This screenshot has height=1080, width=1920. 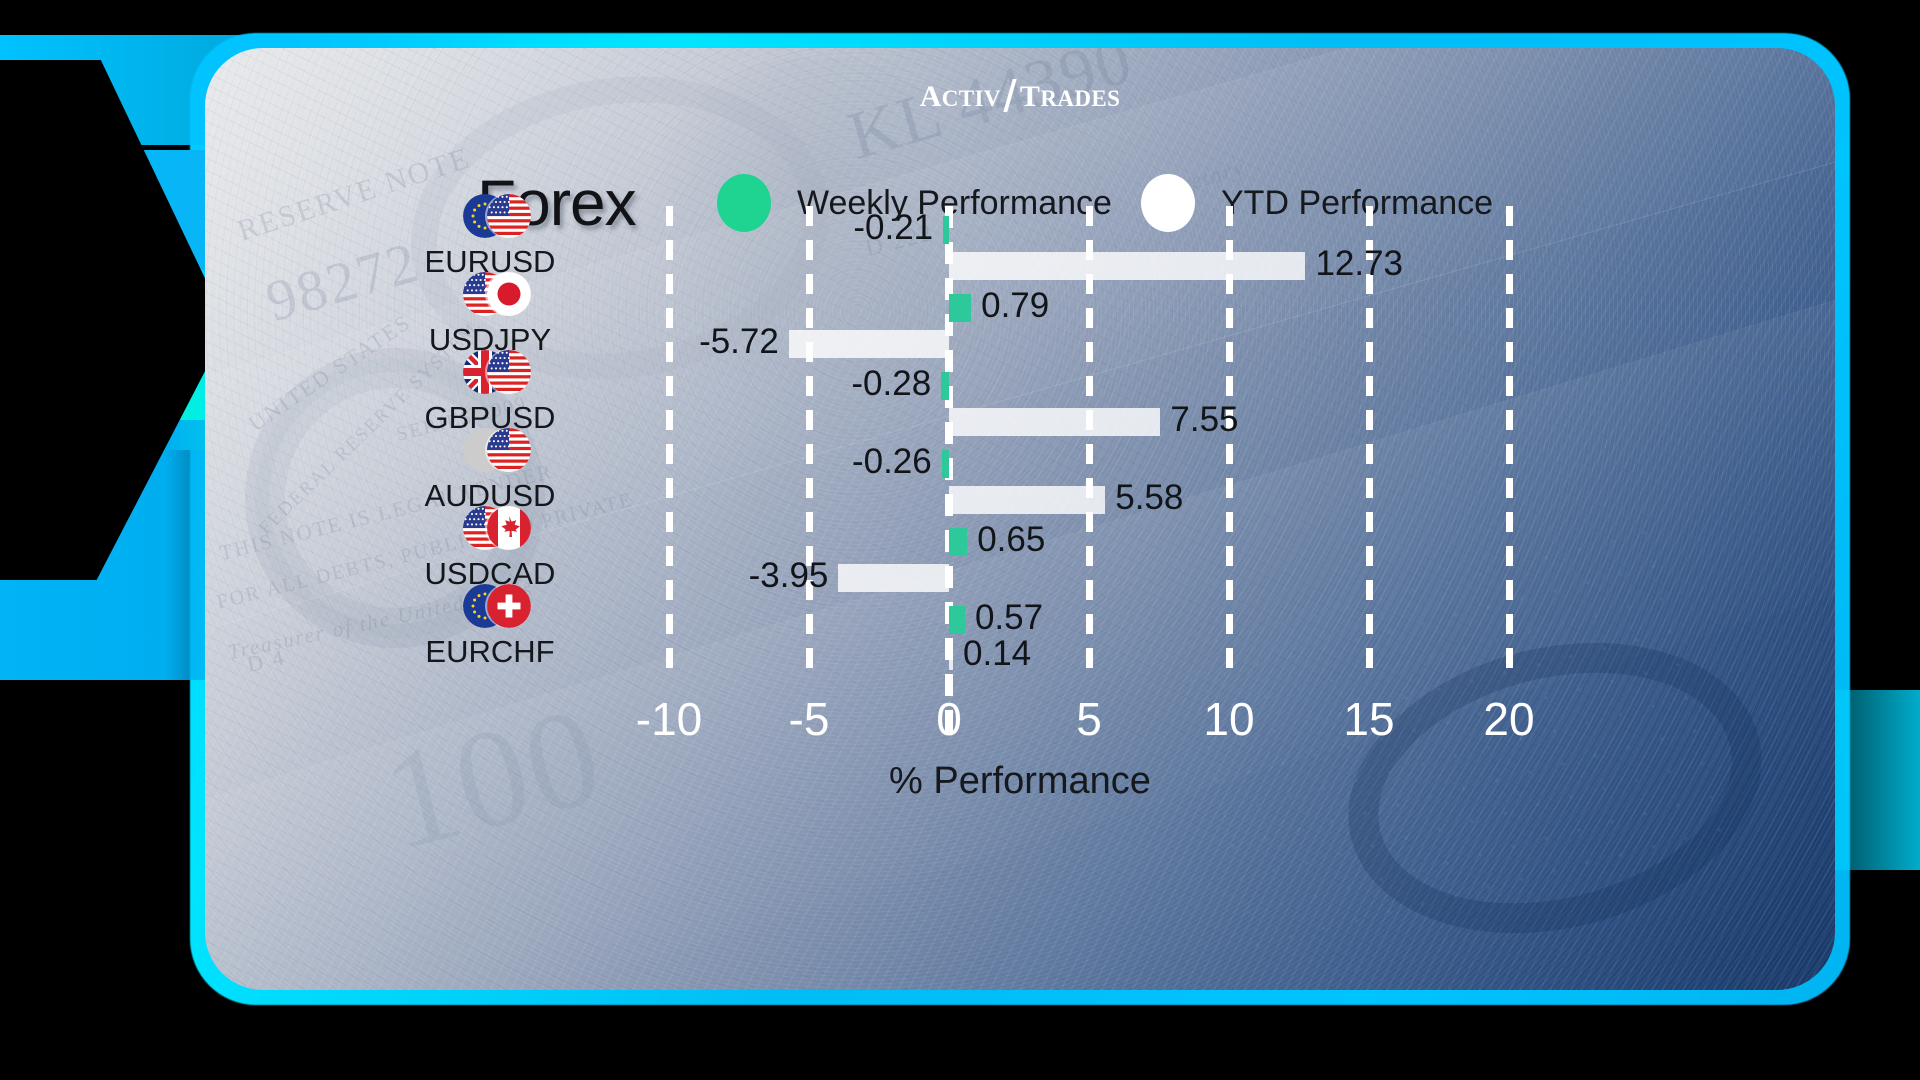 I want to click on x-tick-label--10: -10, so click(x=669, y=719).